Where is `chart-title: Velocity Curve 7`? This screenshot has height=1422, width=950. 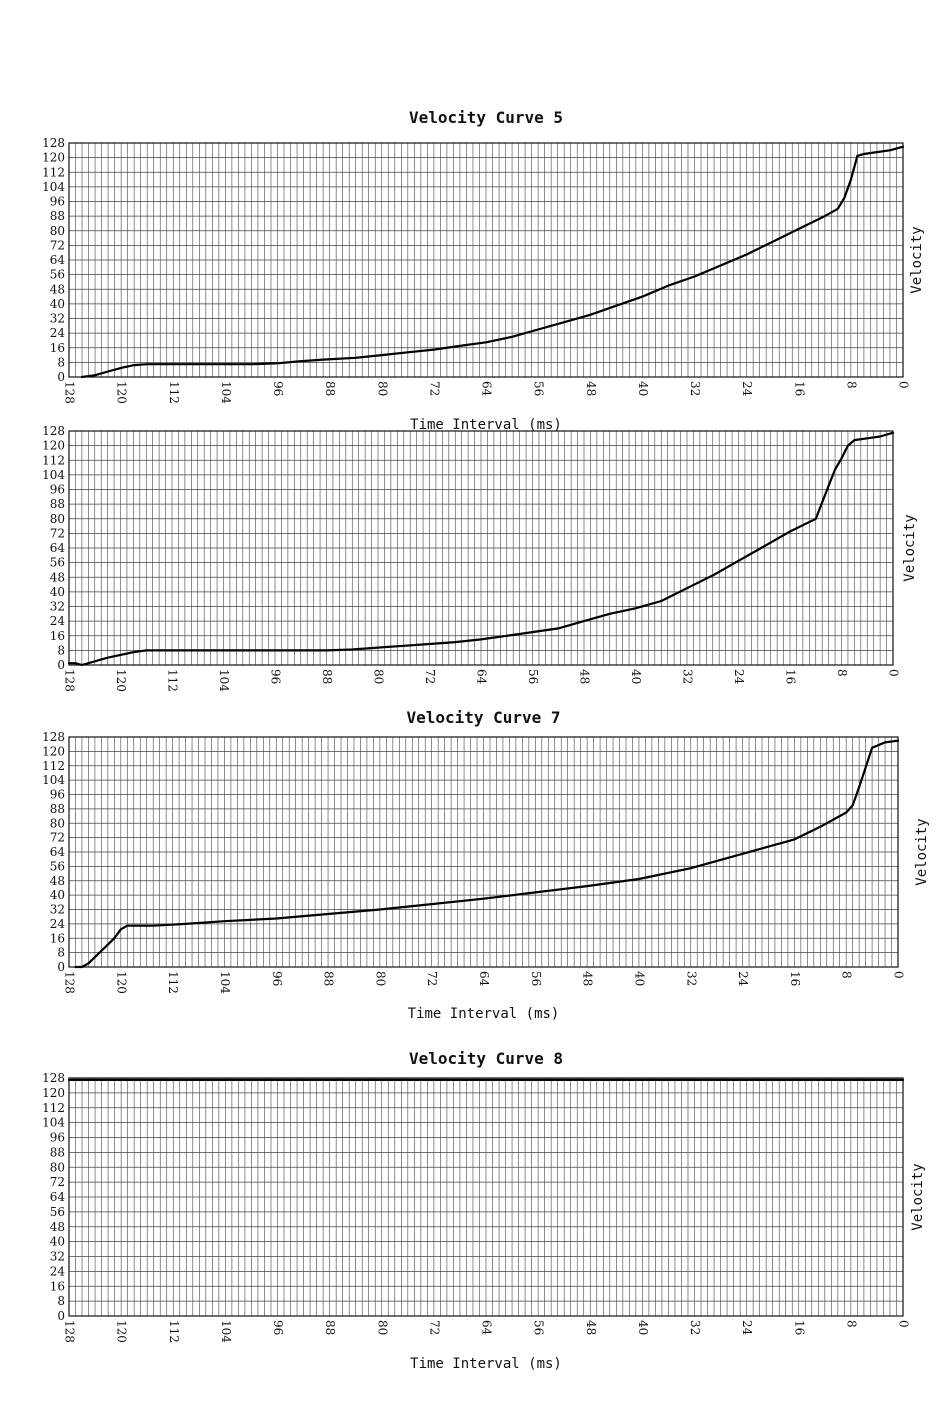
chart-title: Velocity Curve 7 is located at coordinates (483, 717).